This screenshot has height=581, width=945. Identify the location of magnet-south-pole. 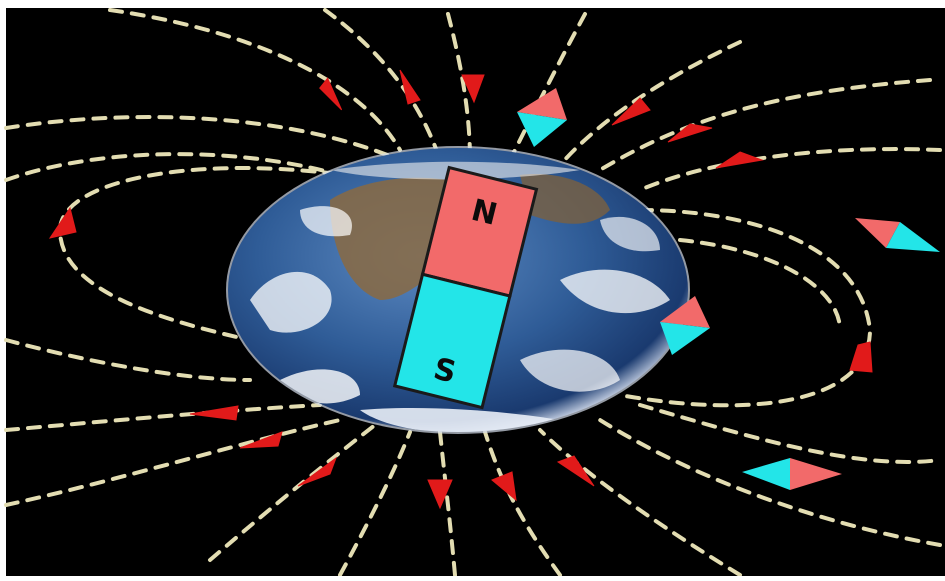
(452, 341).